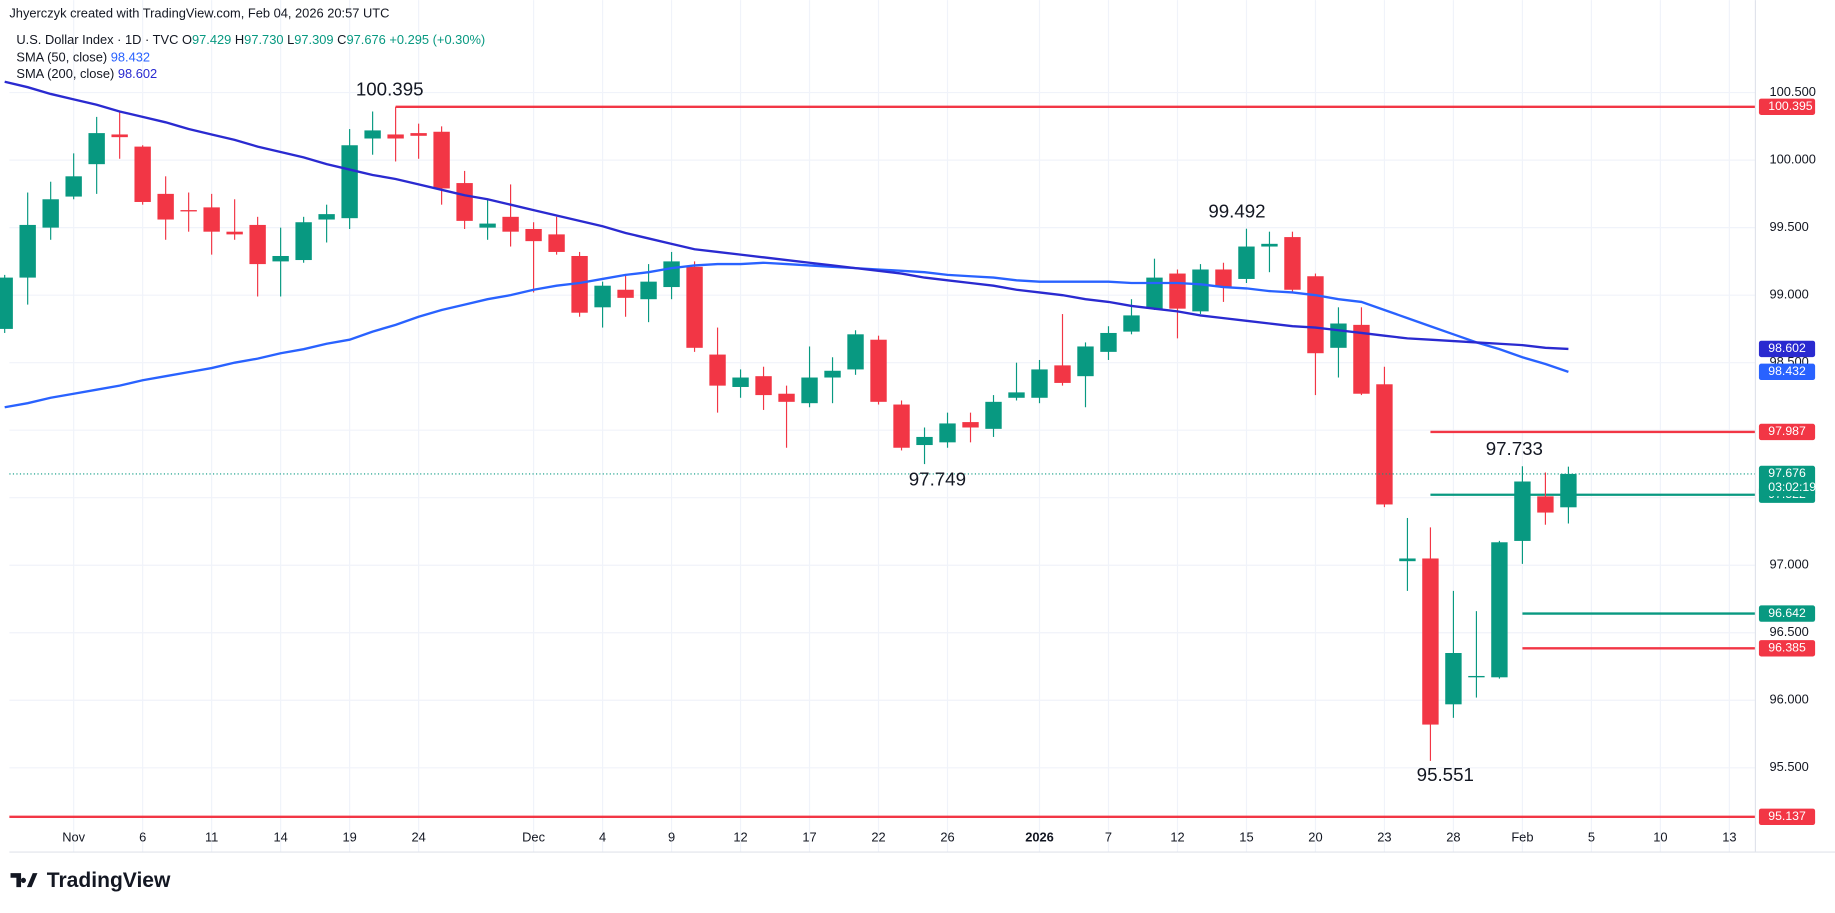  What do you see at coordinates (313, 39) in the screenshot?
I see `quote-value: 97.309` at bounding box center [313, 39].